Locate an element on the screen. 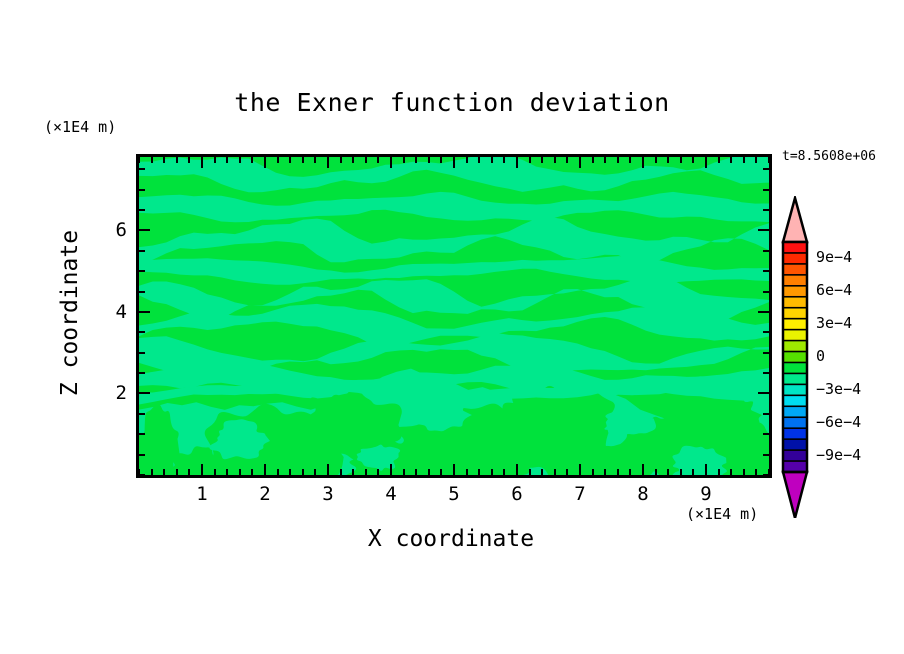 The height and width of the screenshot is (654, 904). colorbar-outline is located at coordinates (795, 357).